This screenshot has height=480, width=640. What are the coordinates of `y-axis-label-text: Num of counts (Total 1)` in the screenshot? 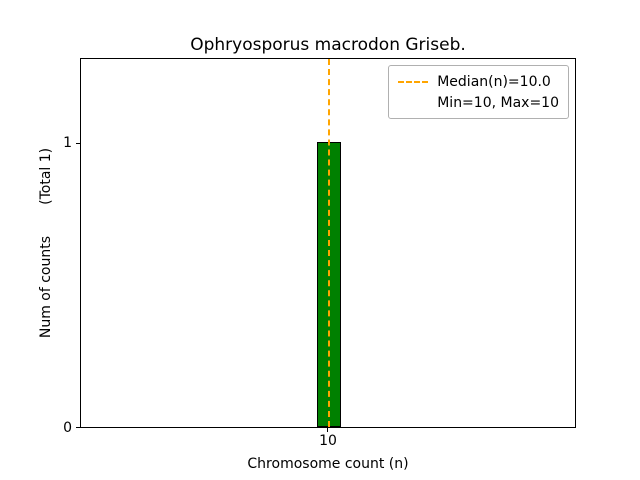 It's located at (46, 243).